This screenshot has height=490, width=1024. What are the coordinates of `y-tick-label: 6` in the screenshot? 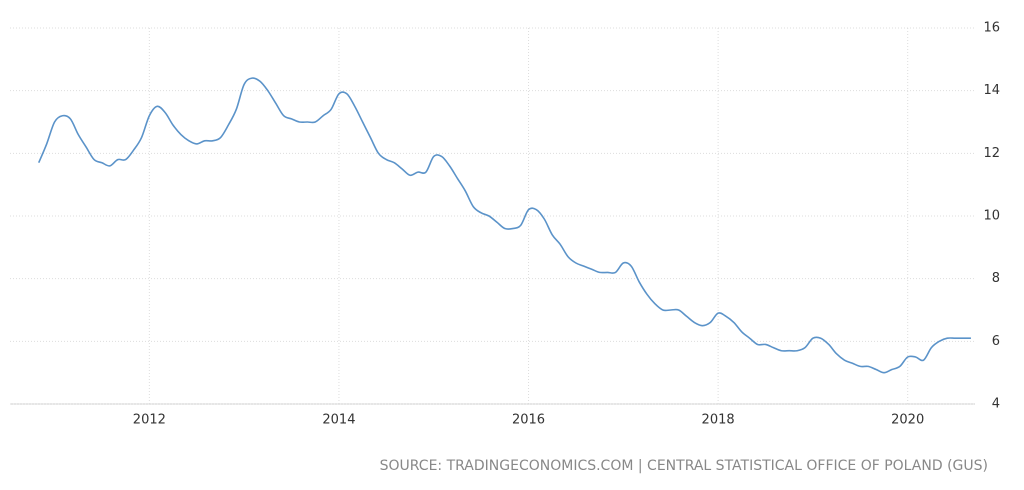 It's located at (996, 341).